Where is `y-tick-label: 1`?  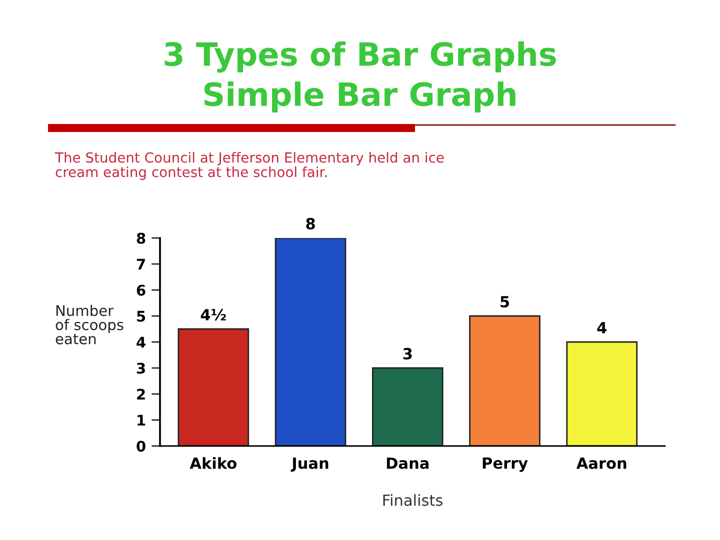 y-tick-label: 1 is located at coordinates (142, 420).